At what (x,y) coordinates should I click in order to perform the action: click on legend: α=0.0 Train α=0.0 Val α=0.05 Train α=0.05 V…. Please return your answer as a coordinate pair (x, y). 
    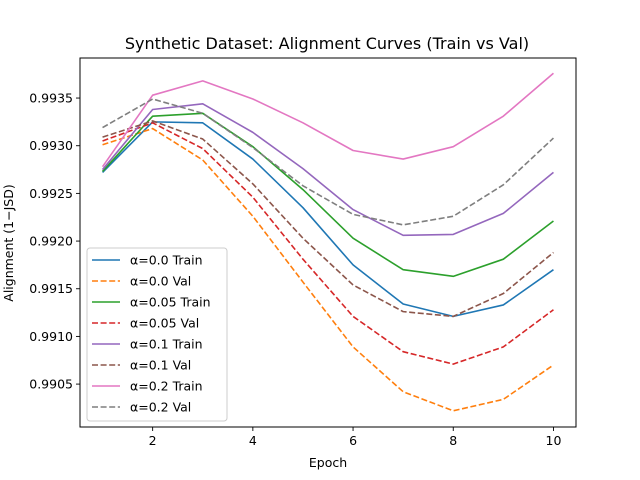
    Looking at the image, I should click on (157, 334).